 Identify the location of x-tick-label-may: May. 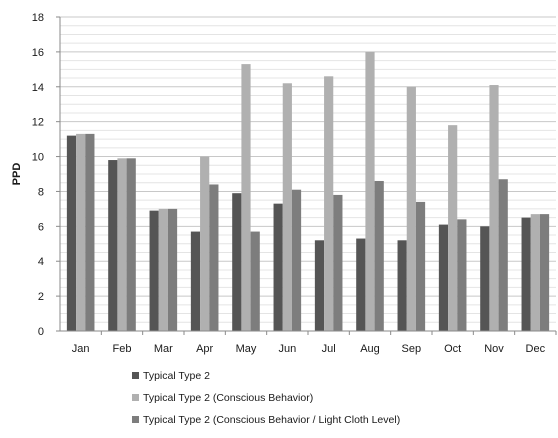
(246, 349).